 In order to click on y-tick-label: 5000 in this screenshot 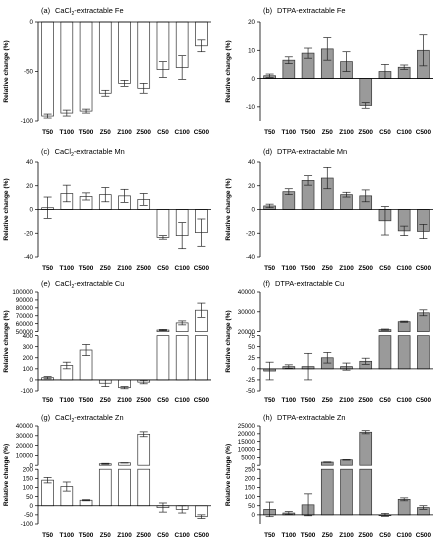, I will do `click(248, 458)`.